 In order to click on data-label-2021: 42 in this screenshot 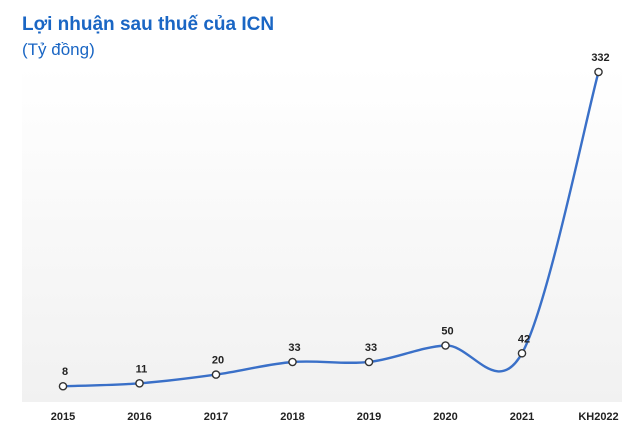, I will do `click(524, 339)`.